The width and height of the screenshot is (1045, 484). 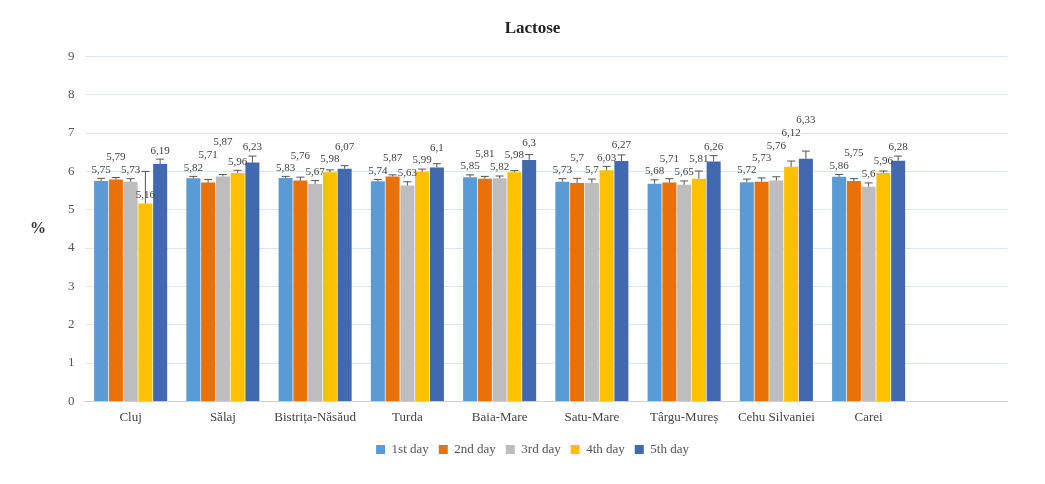 I want to click on y-axis-title: %, so click(x=38, y=228).